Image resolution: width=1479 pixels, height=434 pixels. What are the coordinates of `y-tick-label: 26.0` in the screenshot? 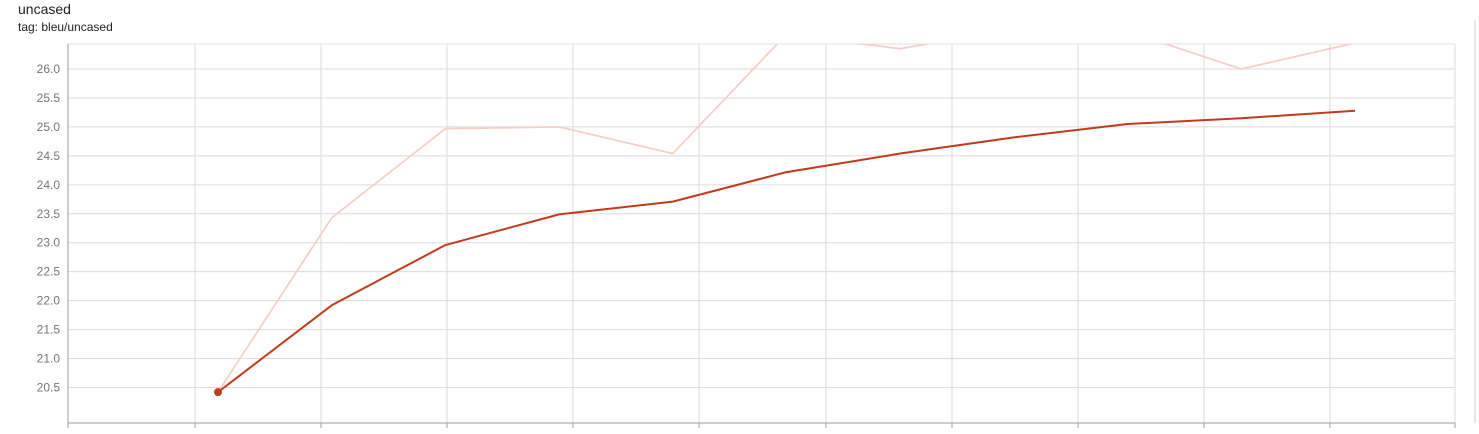 It's located at (49, 69).